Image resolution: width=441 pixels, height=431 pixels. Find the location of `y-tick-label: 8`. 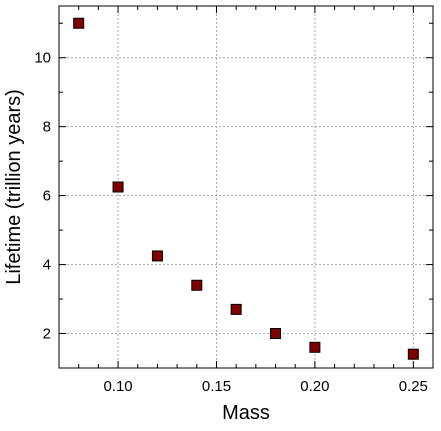

y-tick-label: 8 is located at coordinates (47, 127).